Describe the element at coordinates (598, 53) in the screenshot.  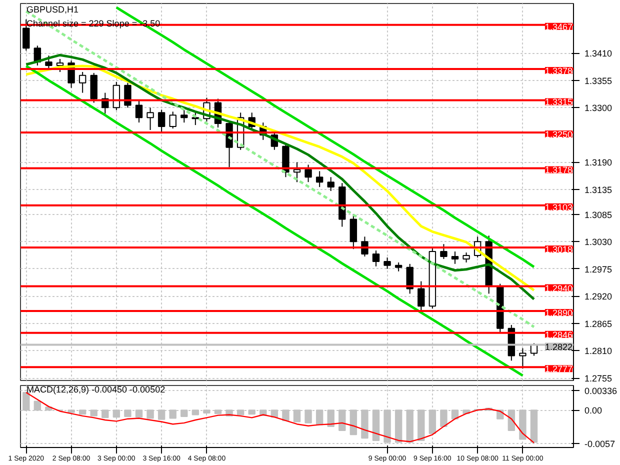
I see `y-tick-label: 1.3410` at that location.